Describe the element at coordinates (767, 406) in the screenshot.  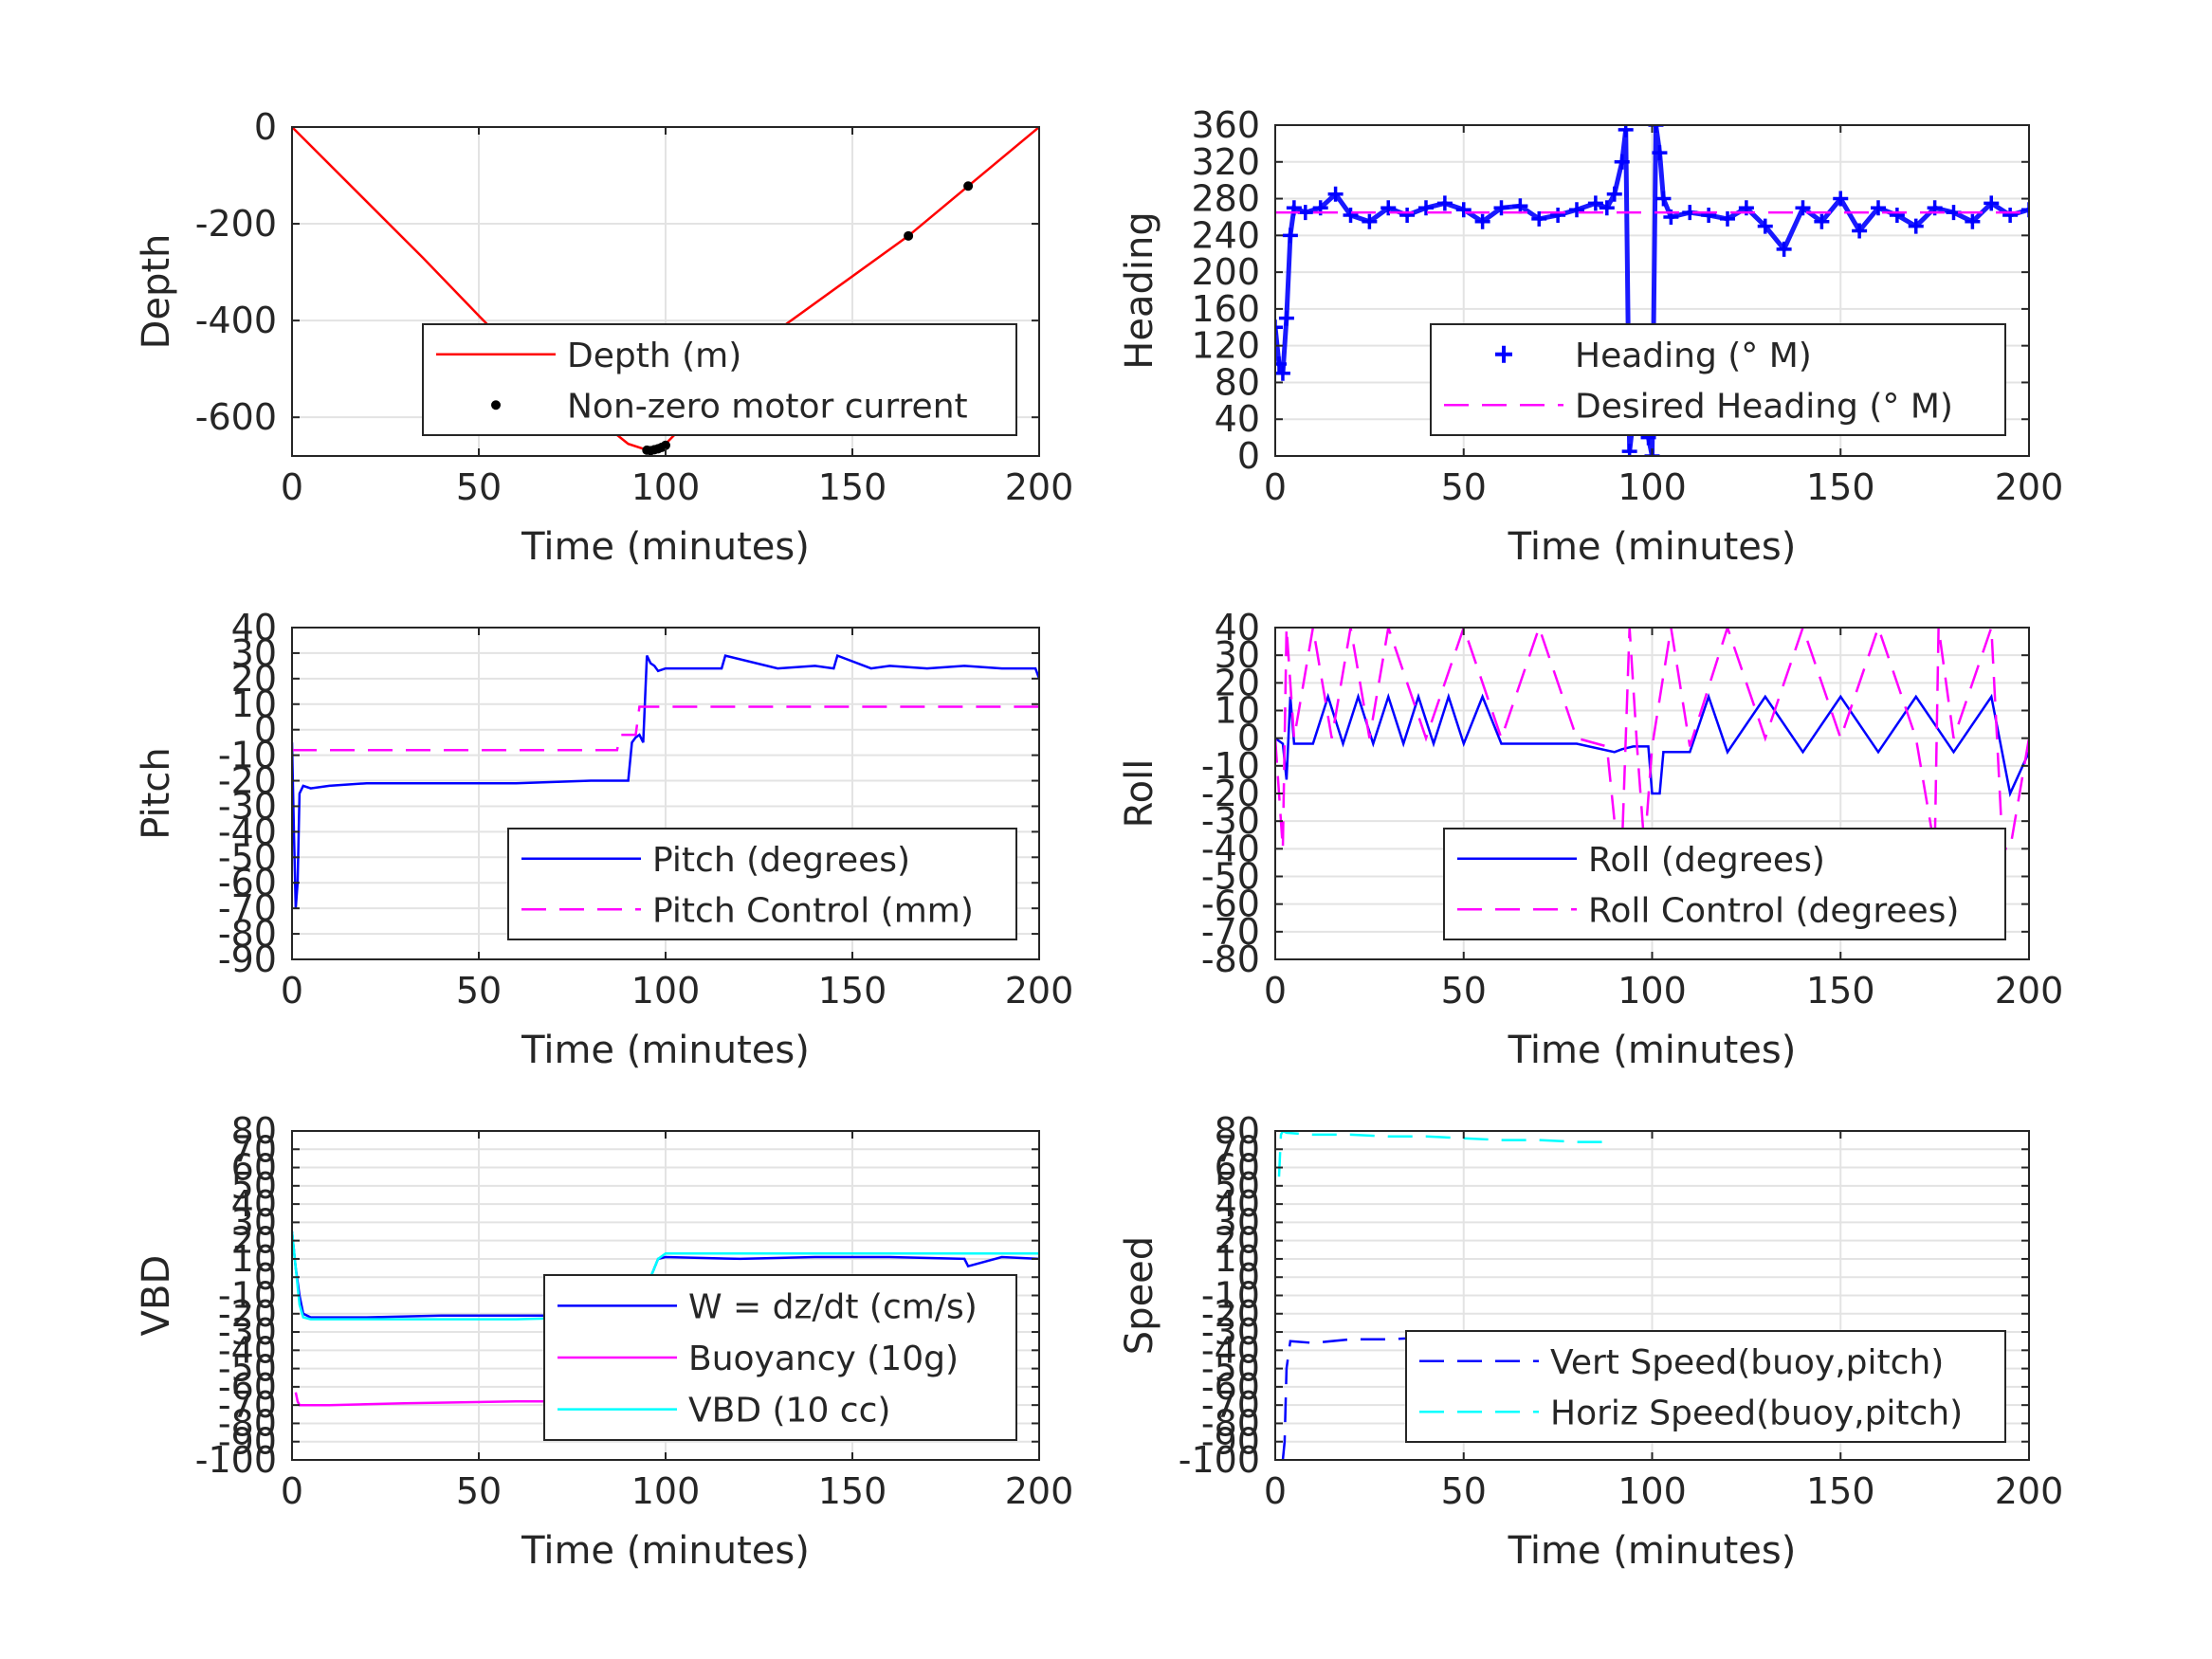
I see `legend-label: Non-zero motor current` at that location.